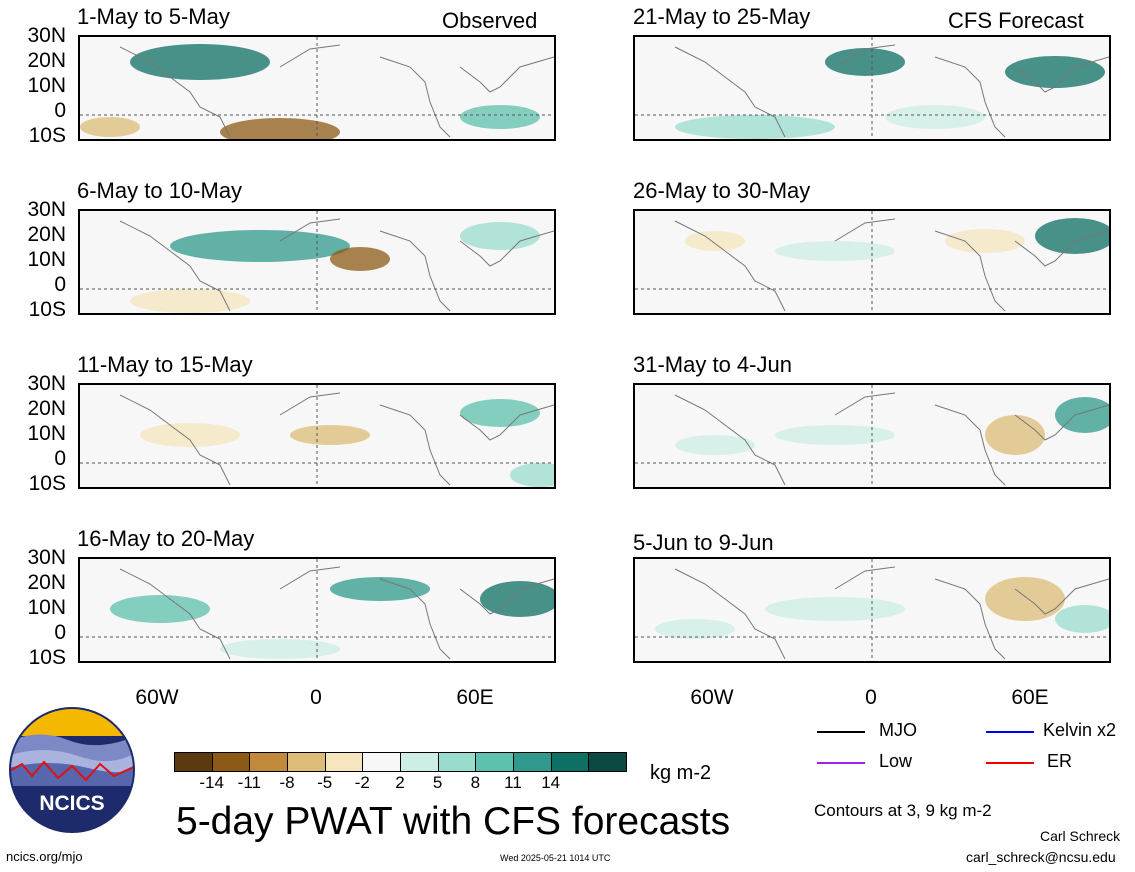 Image resolution: width=1135 pixels, height=872 pixels. I want to click on logo-text: NCICS, so click(71, 803).